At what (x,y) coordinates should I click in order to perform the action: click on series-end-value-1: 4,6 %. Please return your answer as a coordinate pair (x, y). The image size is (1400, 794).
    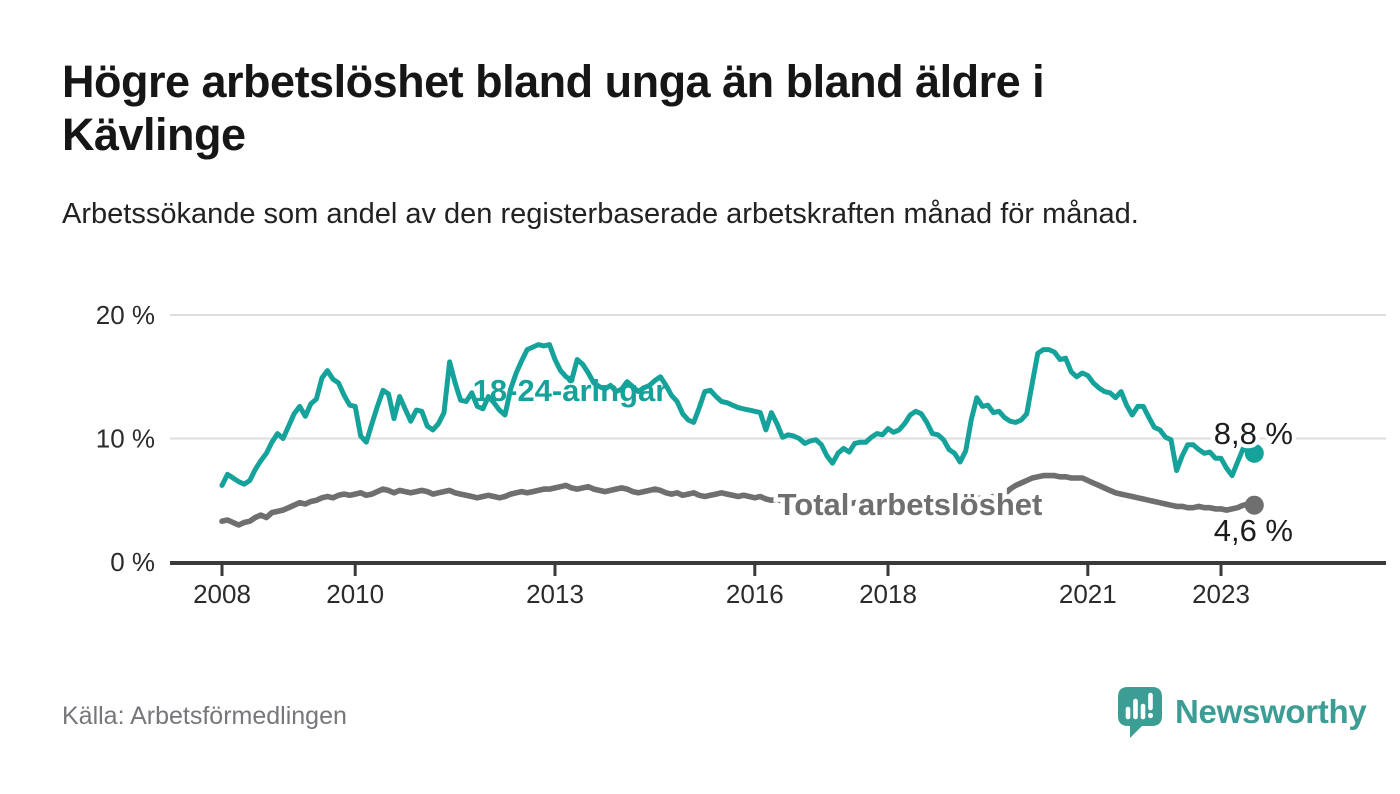
    Looking at the image, I should click on (1253, 530).